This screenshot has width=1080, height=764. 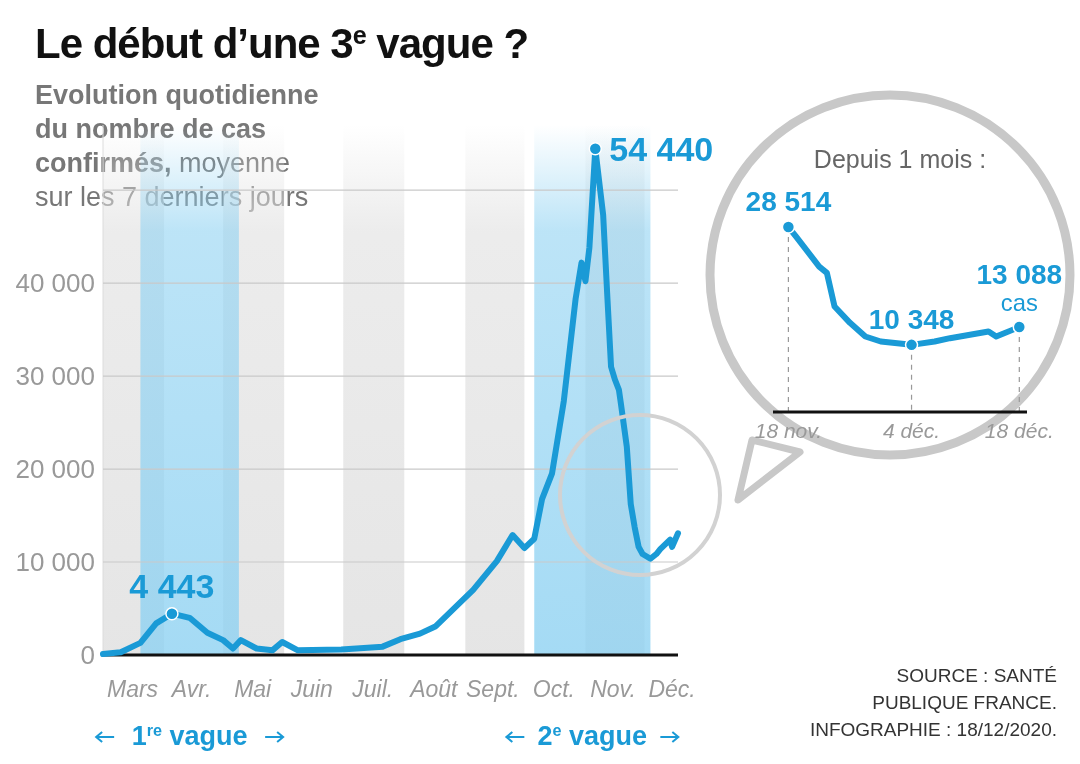 I want to click on x-tick-label: 18 déc., so click(x=1019, y=430).